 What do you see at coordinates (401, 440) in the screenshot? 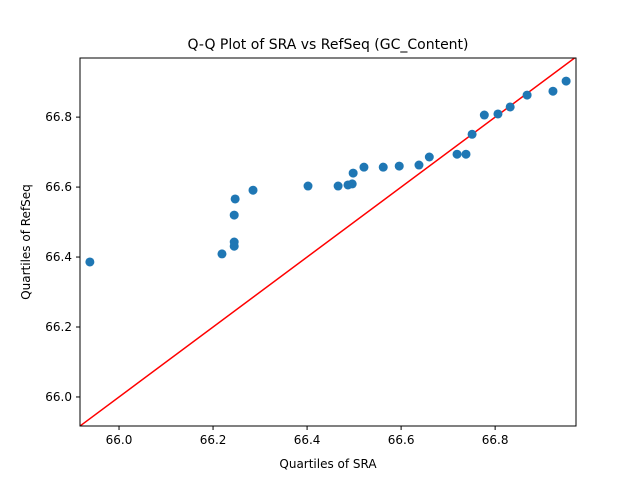
I see `x-tick-label: 66.6` at bounding box center [401, 440].